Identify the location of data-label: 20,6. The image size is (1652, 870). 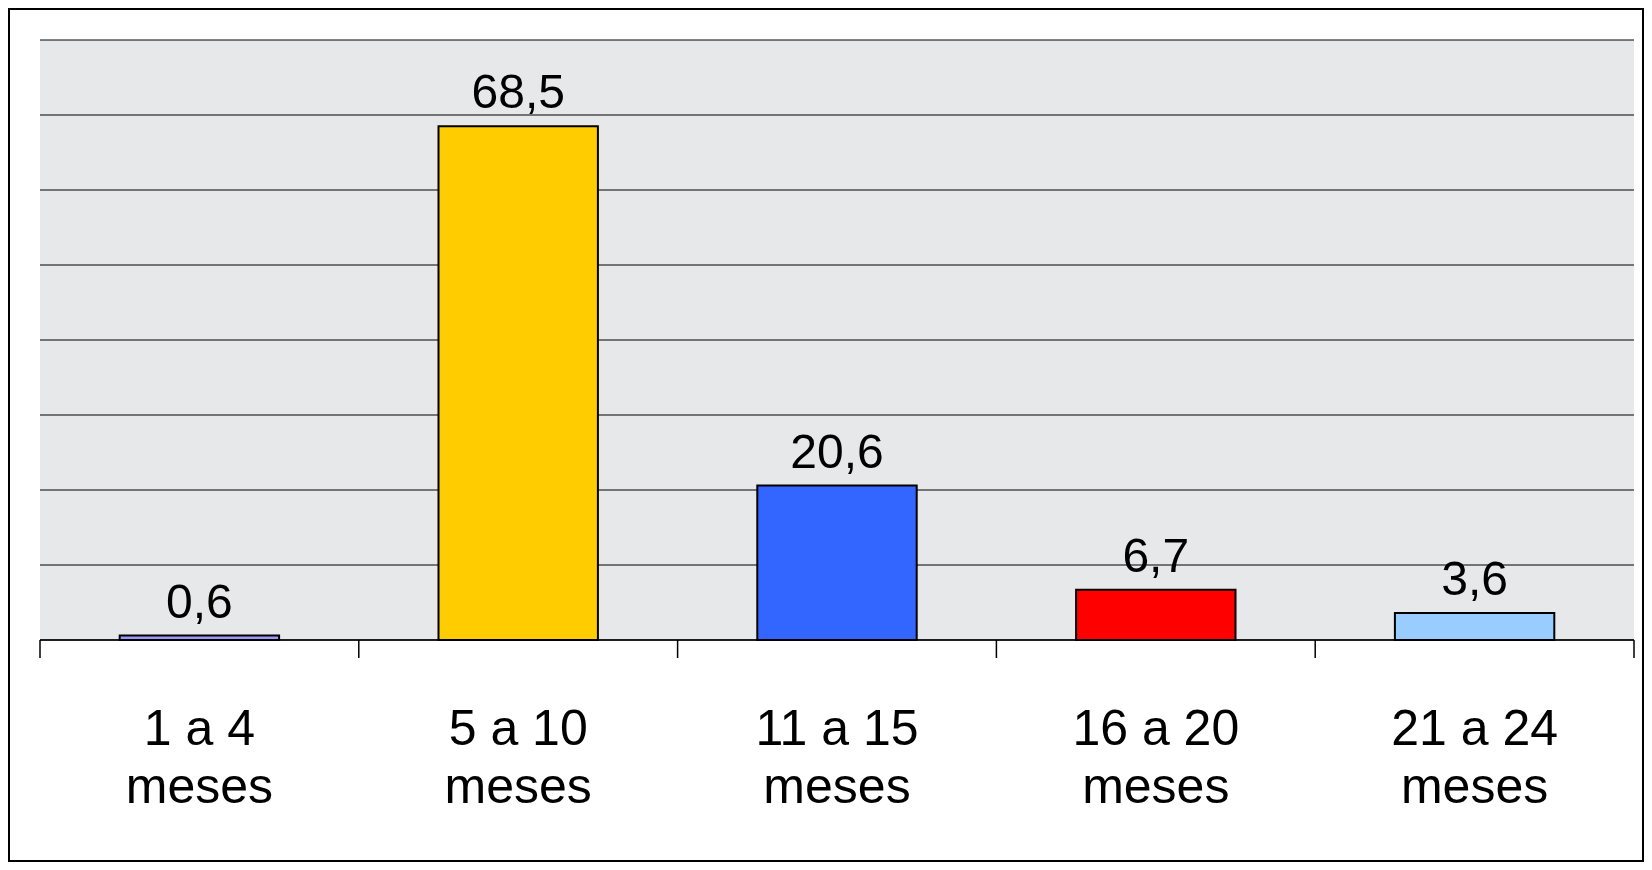
(837, 451).